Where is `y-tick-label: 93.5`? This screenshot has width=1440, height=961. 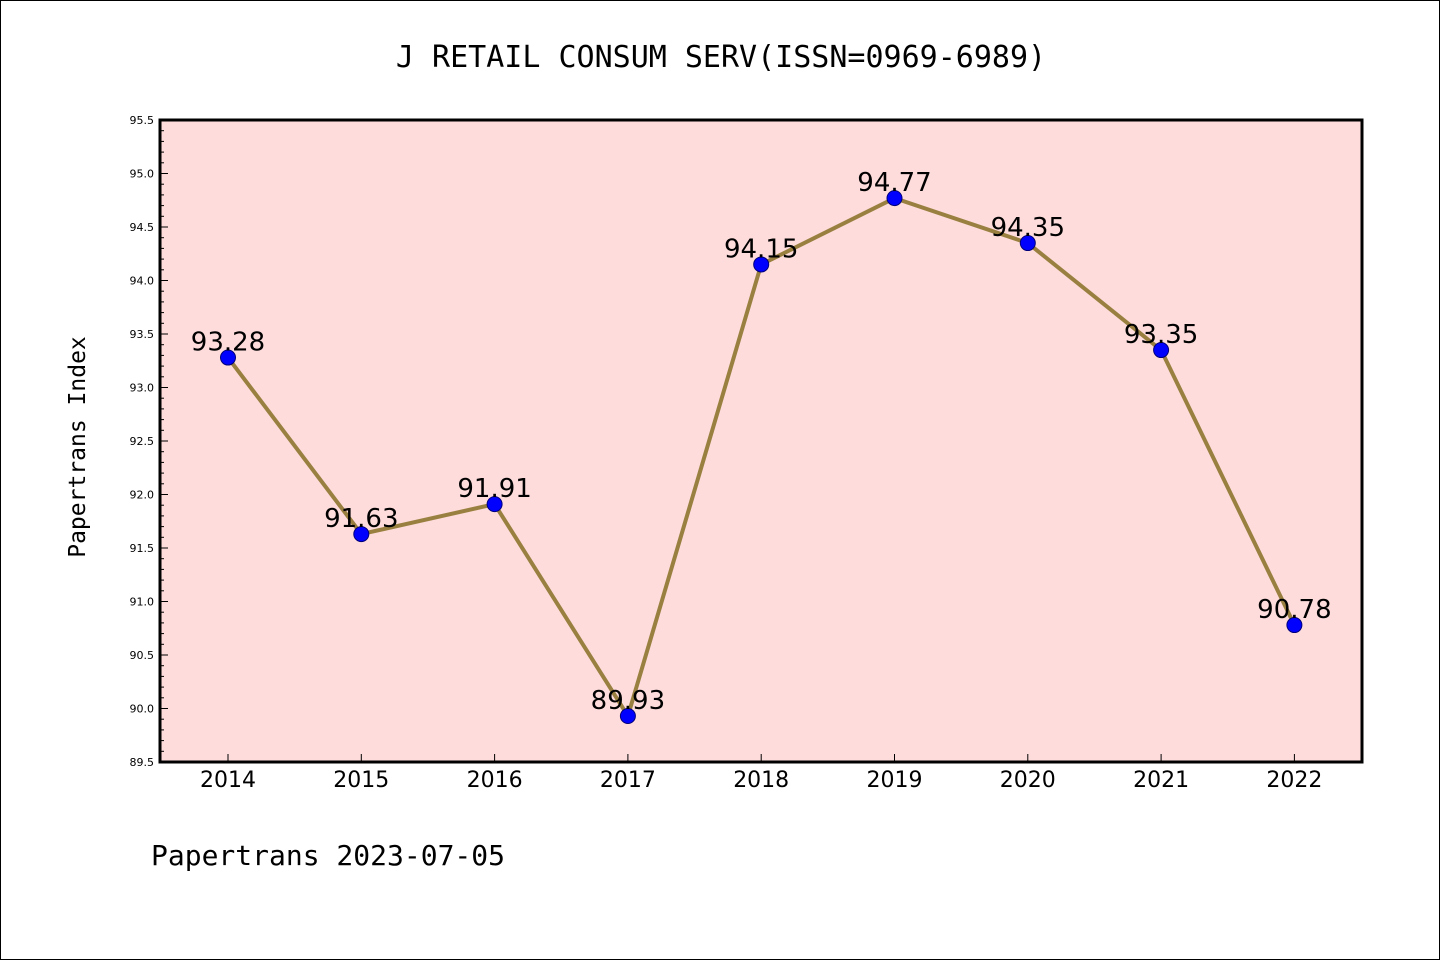 y-tick-label: 93.5 is located at coordinates (142, 334).